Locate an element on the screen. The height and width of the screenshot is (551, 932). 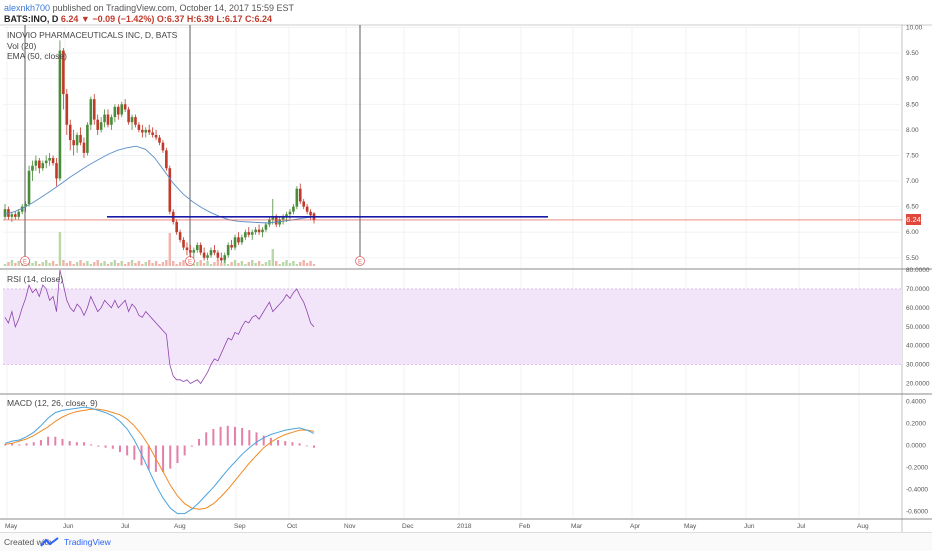
y-tick-label: 50.0000 is located at coordinates (918, 327).